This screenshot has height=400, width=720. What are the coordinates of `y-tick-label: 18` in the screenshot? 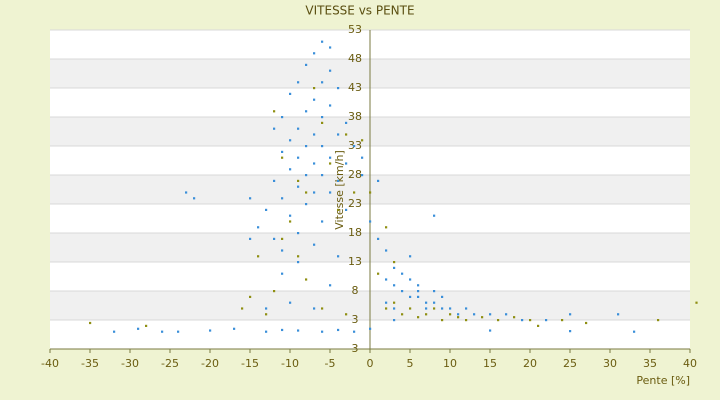 It's located at (355, 232).